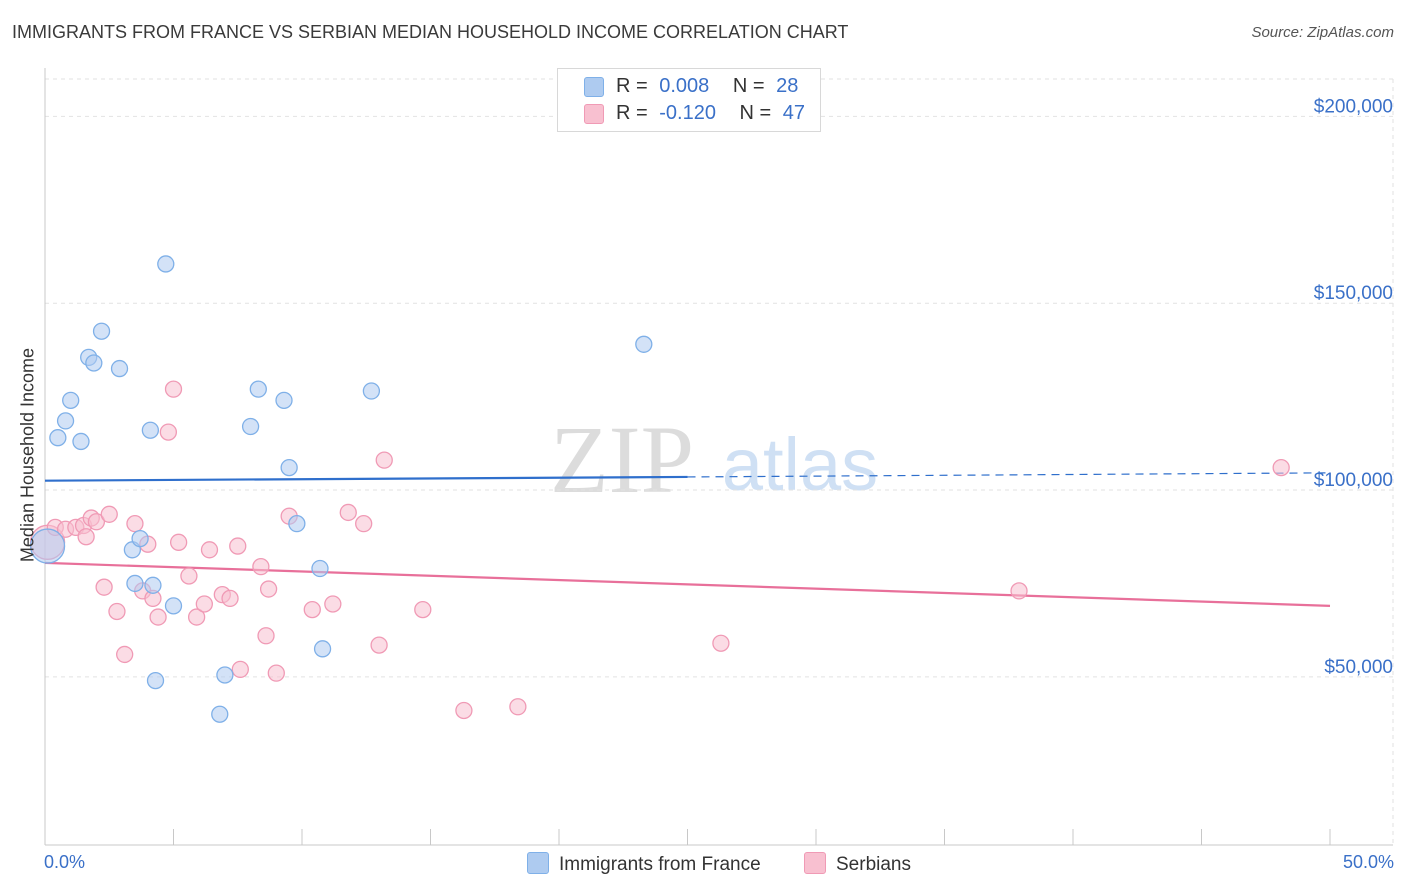 The width and height of the screenshot is (1406, 892). I want to click on legend-n-value: 28, so click(787, 86).